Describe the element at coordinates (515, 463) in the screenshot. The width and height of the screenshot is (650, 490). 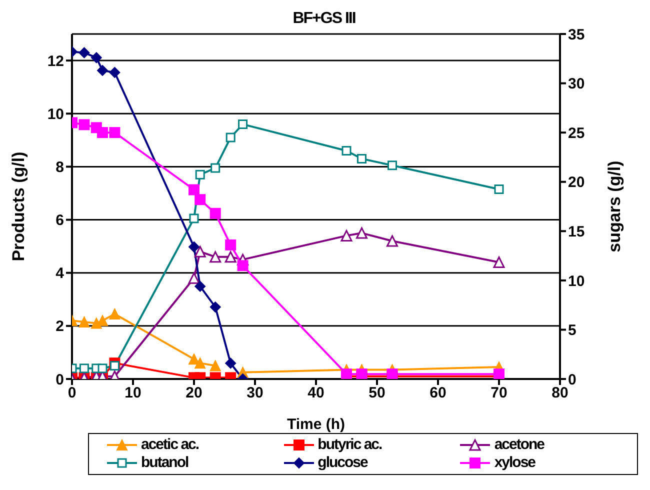
I see `legend-label: xylose` at that location.